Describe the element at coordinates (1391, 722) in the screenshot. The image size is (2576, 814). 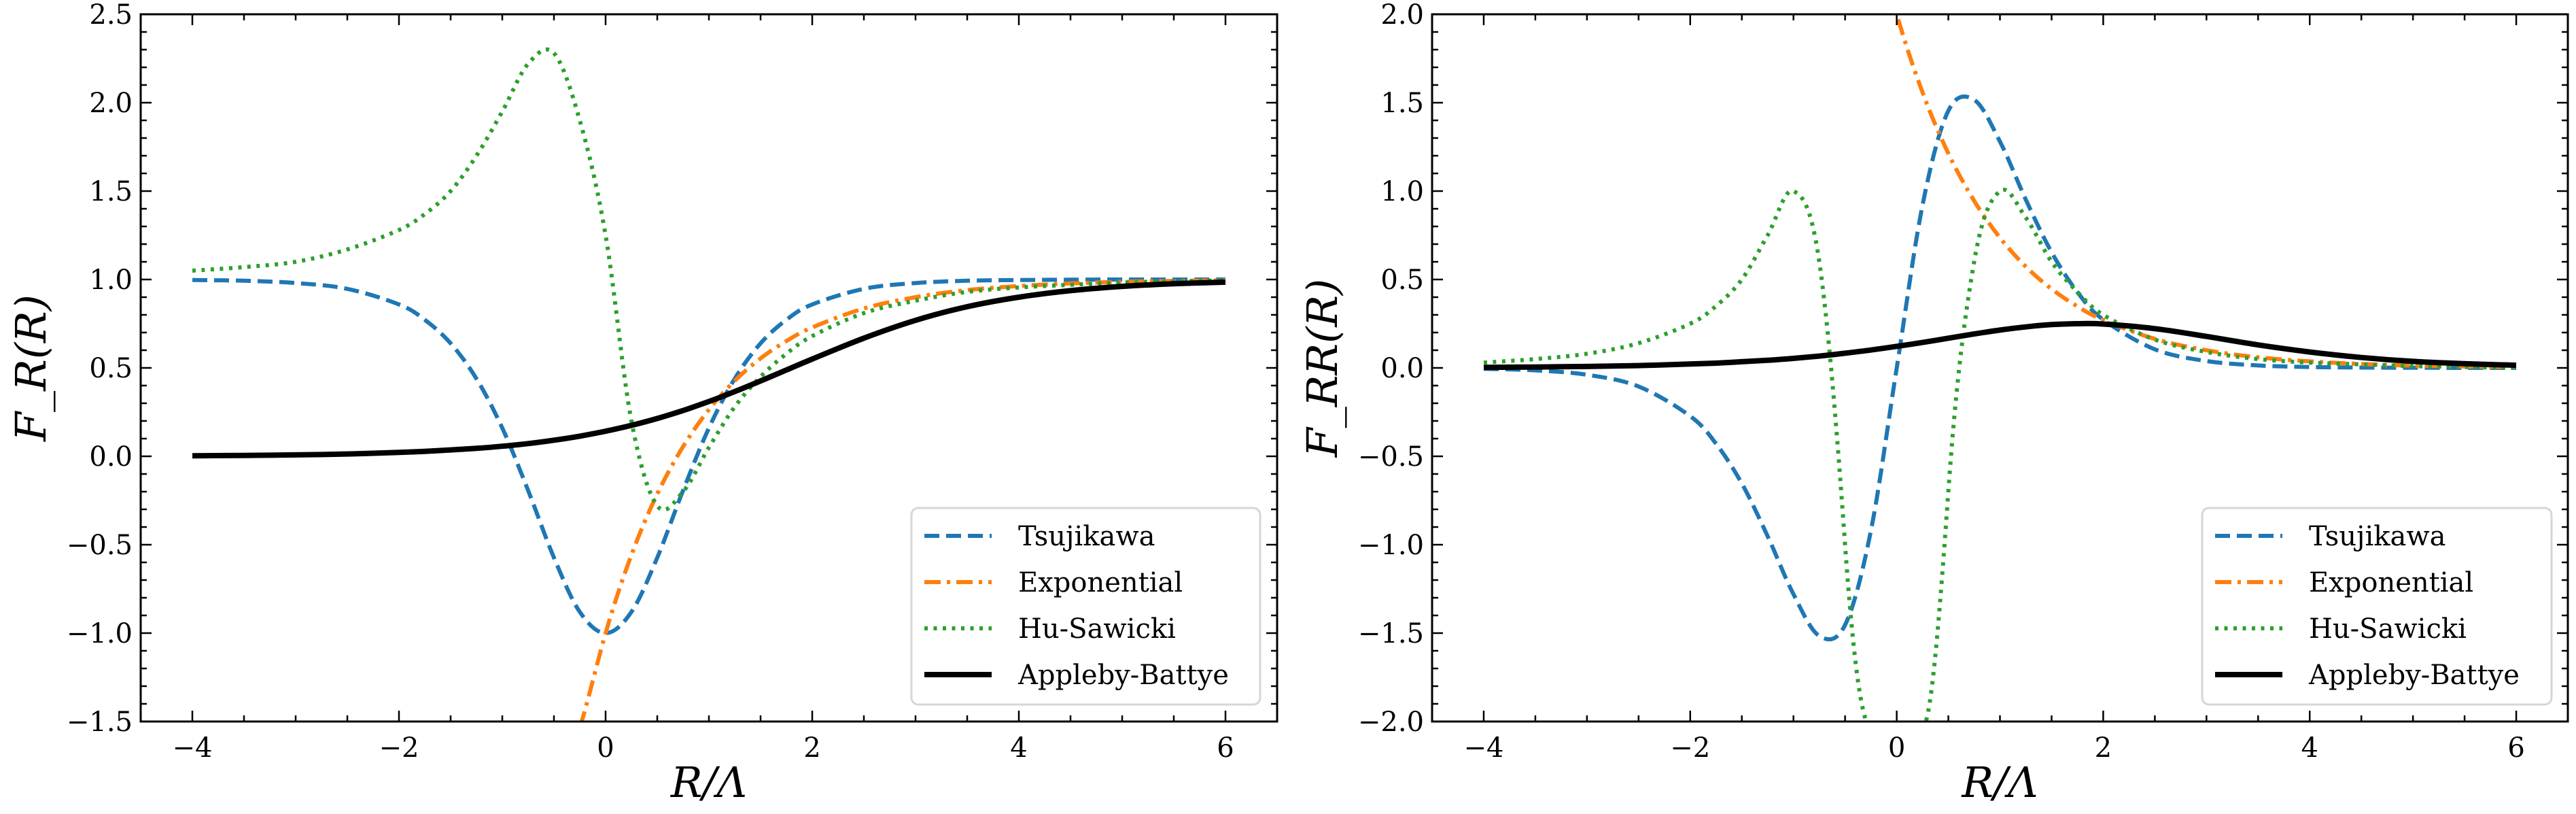
I see `y-tick-label: −2.0` at that location.